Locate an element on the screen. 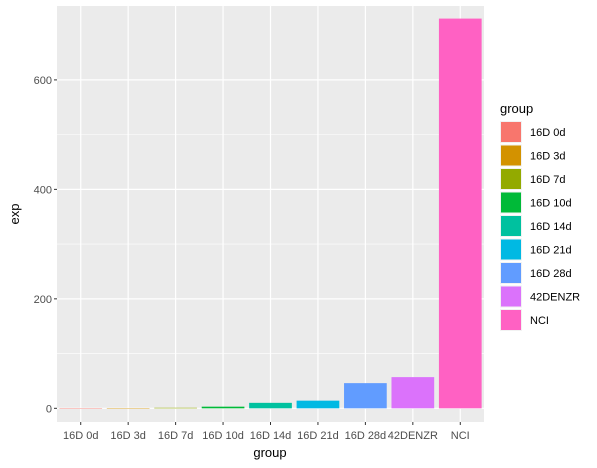 This screenshot has width=597, height=468. bar-16d-7d is located at coordinates (175, 408).